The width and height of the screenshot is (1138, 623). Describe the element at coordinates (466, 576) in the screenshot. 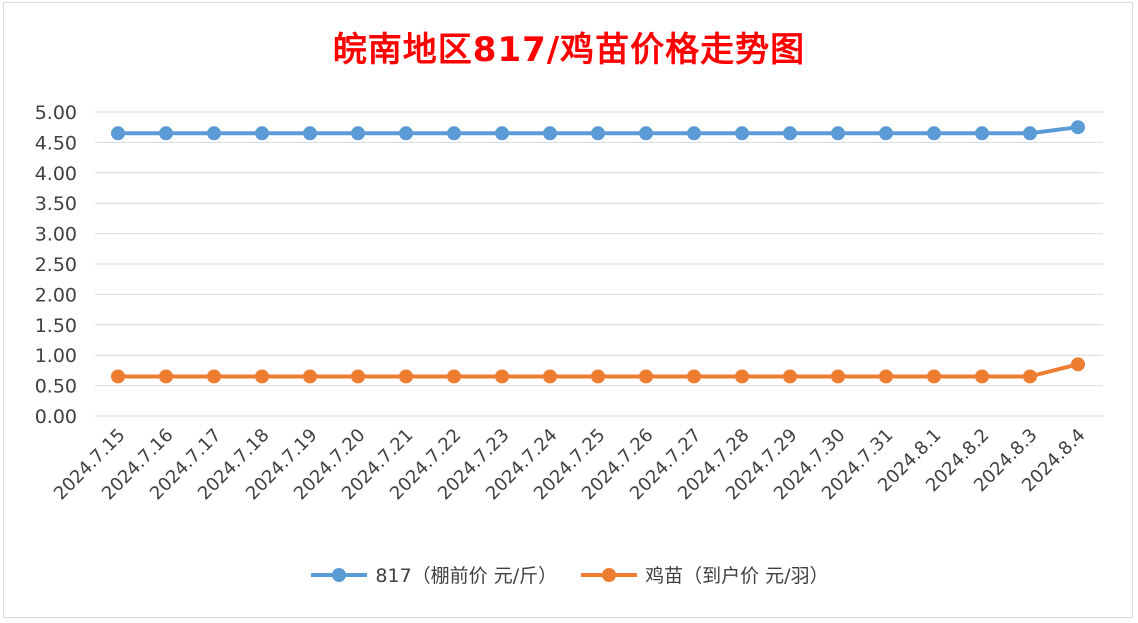

I see `legend-label-817: 817（棚前价 元/斤）` at that location.